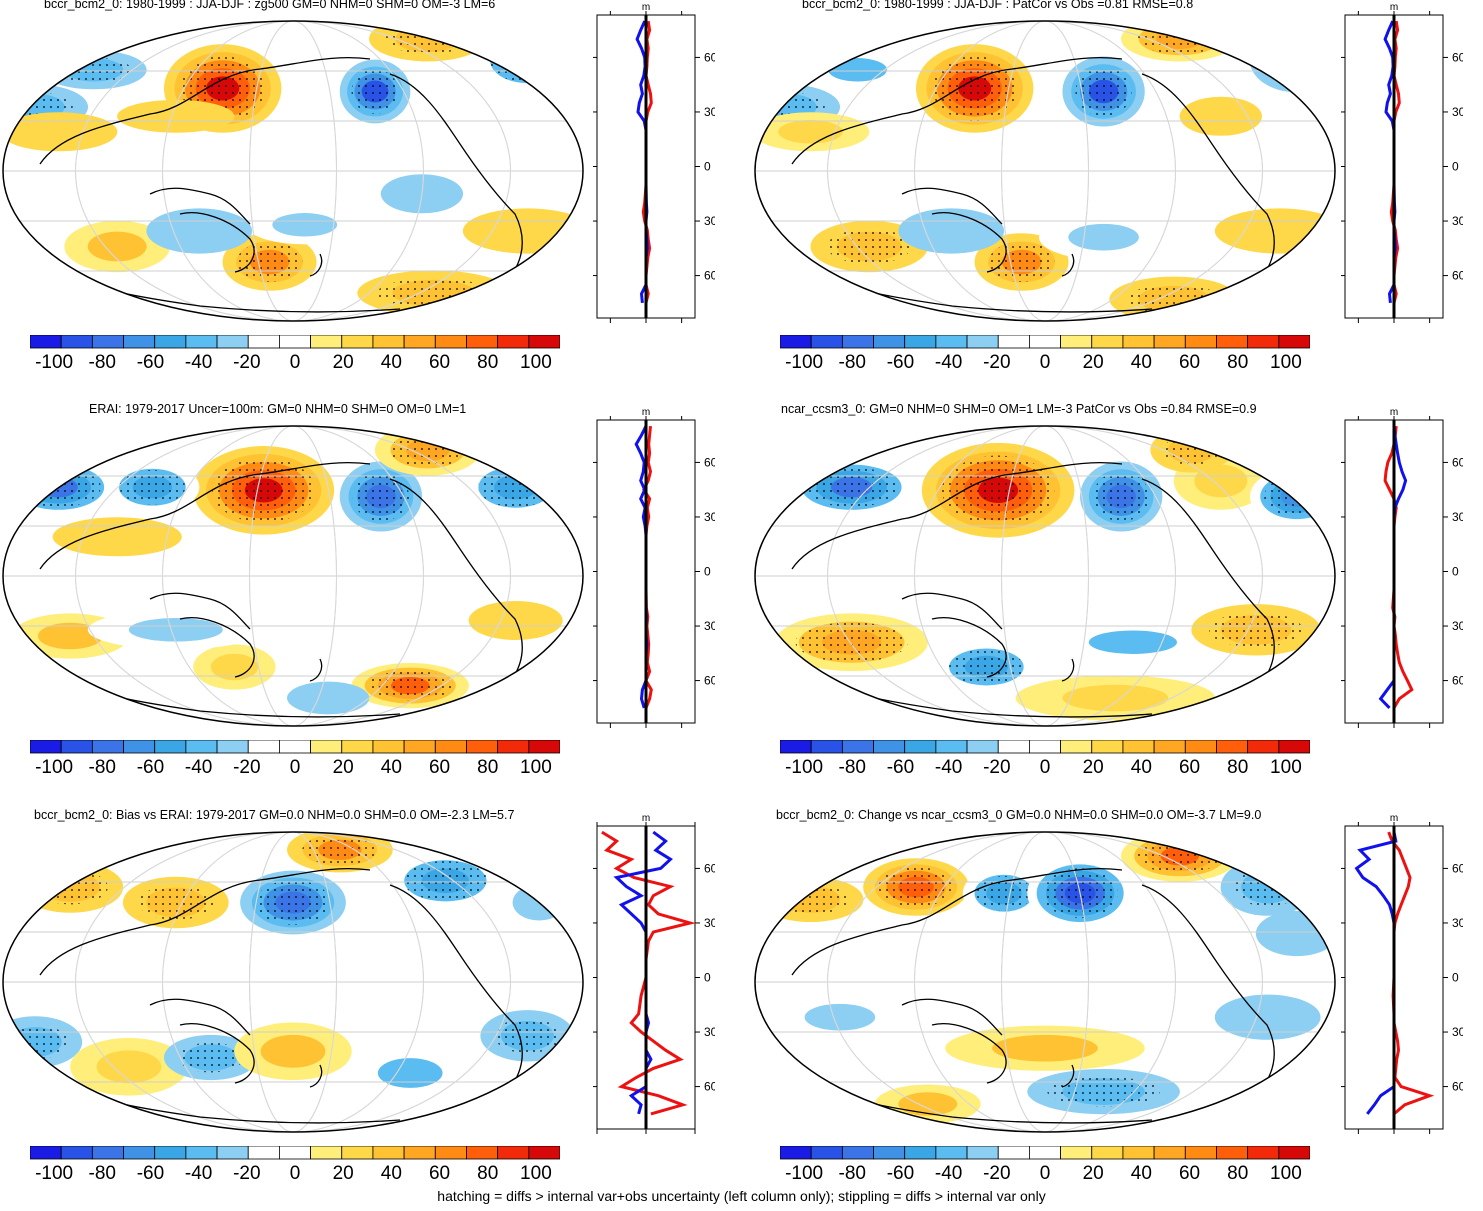 The width and height of the screenshot is (1483, 1211). I want to click on ytick-label: 30N, so click(709, 517).